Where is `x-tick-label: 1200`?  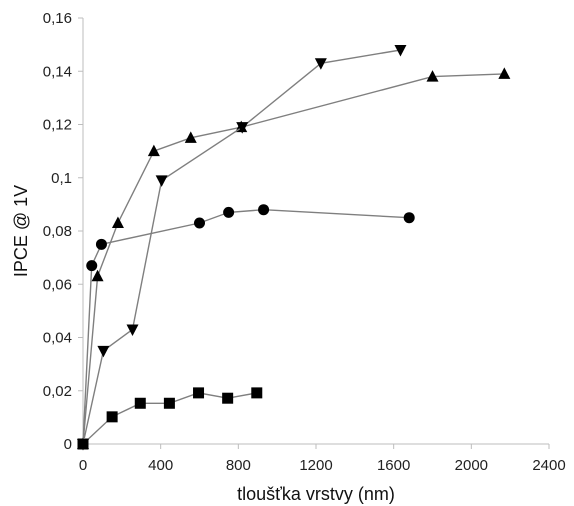 x-tick-label: 1200 is located at coordinates (315, 465).